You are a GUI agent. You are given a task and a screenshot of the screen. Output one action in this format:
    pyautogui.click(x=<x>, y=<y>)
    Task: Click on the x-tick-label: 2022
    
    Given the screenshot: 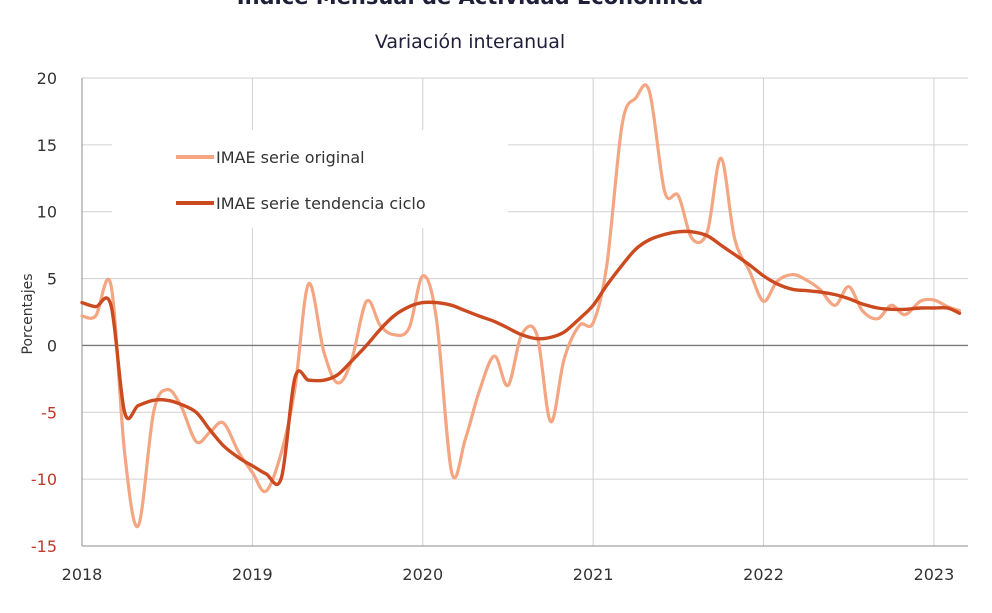 What is the action you would take?
    pyautogui.click(x=763, y=574)
    